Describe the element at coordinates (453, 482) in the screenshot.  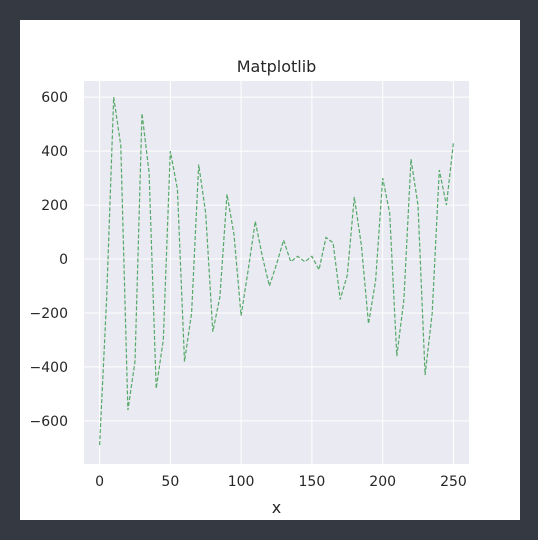
I see `x-tick-label: 250` at that location.